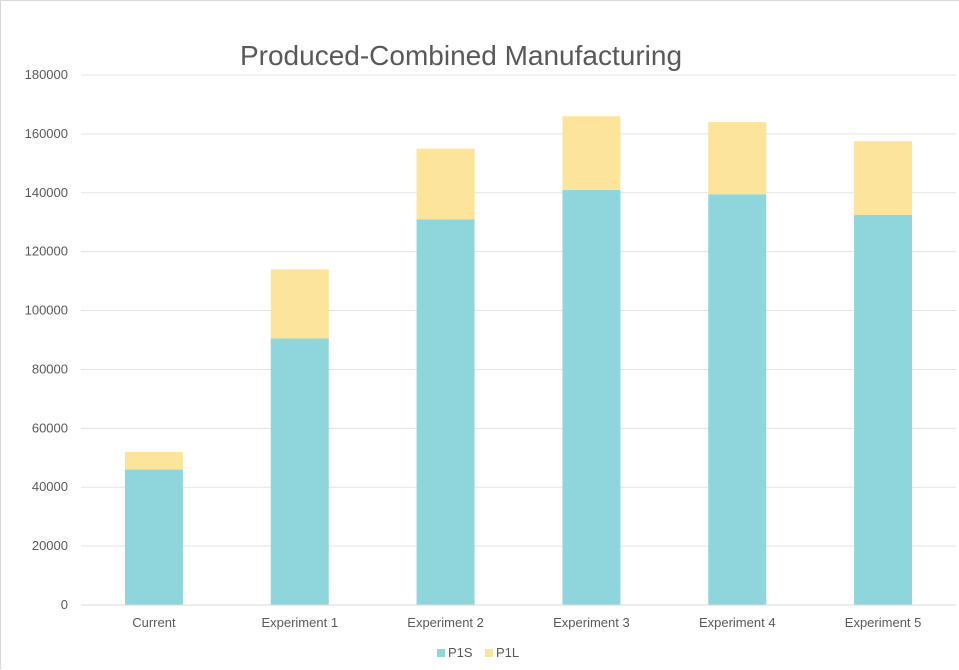 The image size is (959, 670). What do you see at coordinates (46, 74) in the screenshot?
I see `y-tick-label: 180000` at bounding box center [46, 74].